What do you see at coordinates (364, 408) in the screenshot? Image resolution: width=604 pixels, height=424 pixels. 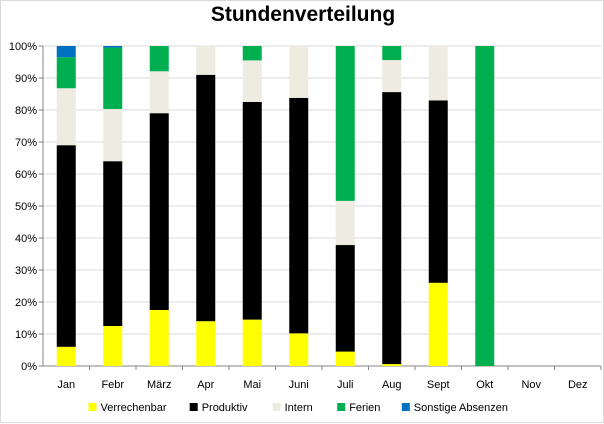 I see `legend-label: Ferien` at bounding box center [364, 408].